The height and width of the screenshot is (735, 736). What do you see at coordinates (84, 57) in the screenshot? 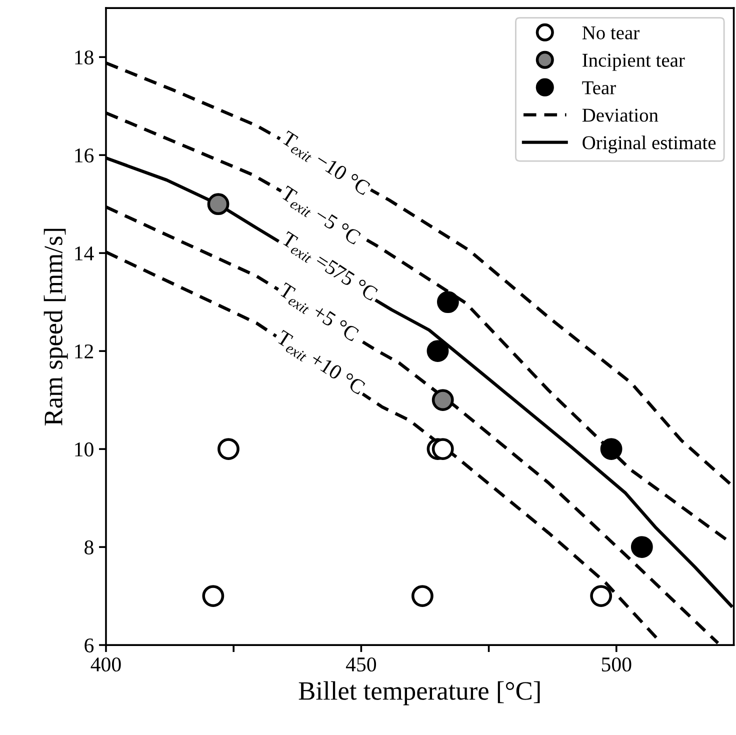
I see `y-tick-label: 18` at bounding box center [84, 57].